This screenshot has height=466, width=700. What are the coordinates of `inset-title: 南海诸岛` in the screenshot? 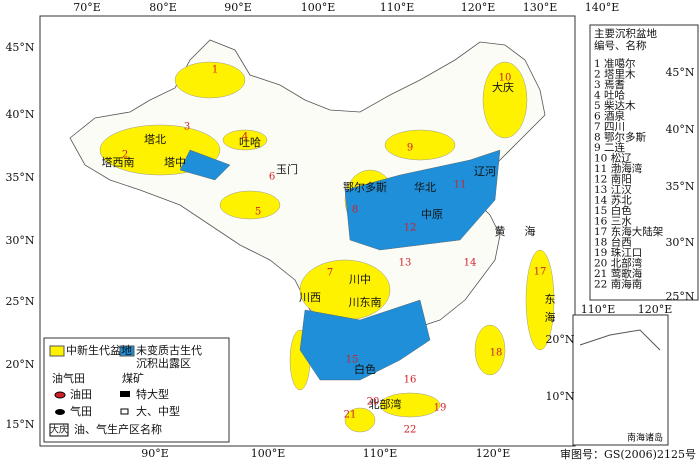 It's located at (645, 438).